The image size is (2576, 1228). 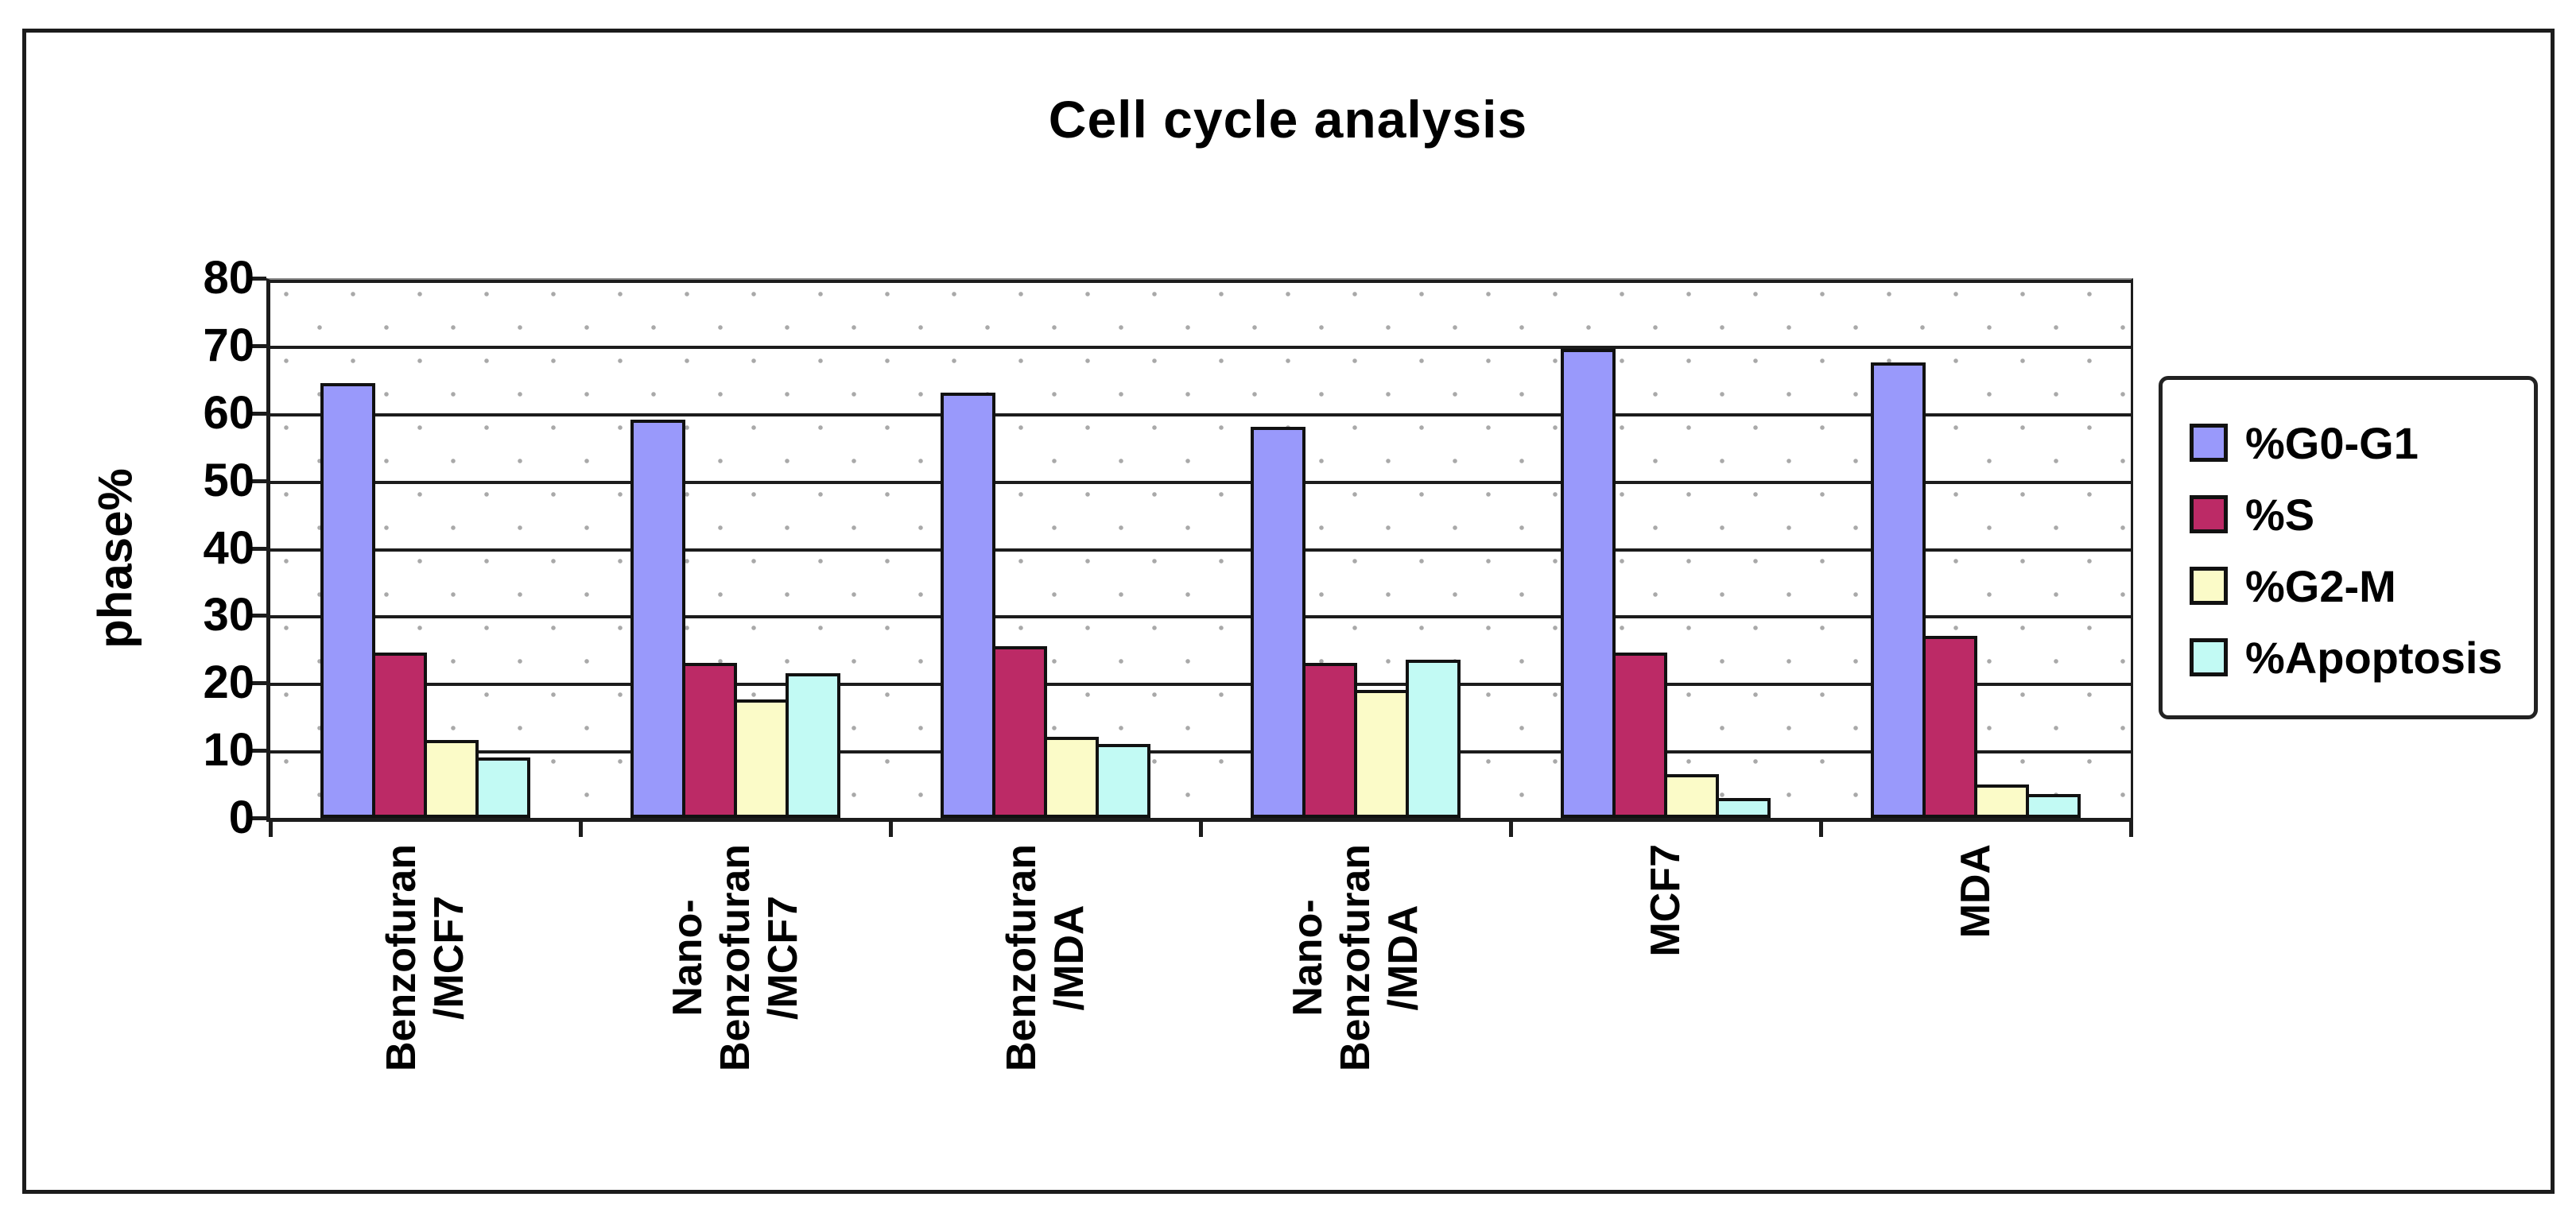 I want to click on legend-label: %G2-M, so click(x=2321, y=585).